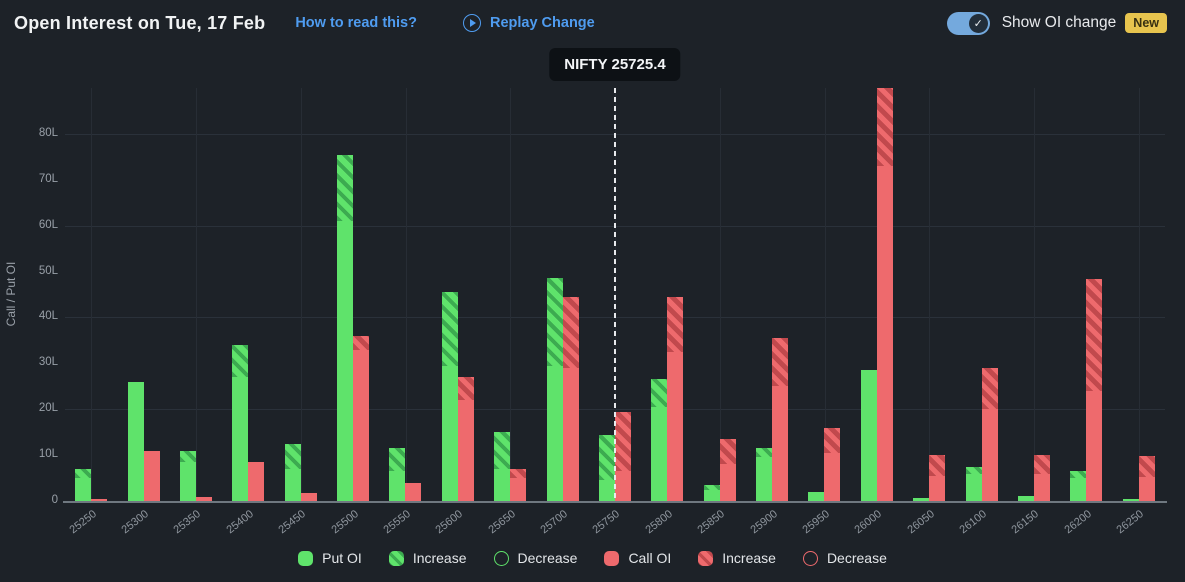 Image resolution: width=1185 pixels, height=582 pixels. I want to click on x-axis-label-26050: 26050, so click(921, 522).